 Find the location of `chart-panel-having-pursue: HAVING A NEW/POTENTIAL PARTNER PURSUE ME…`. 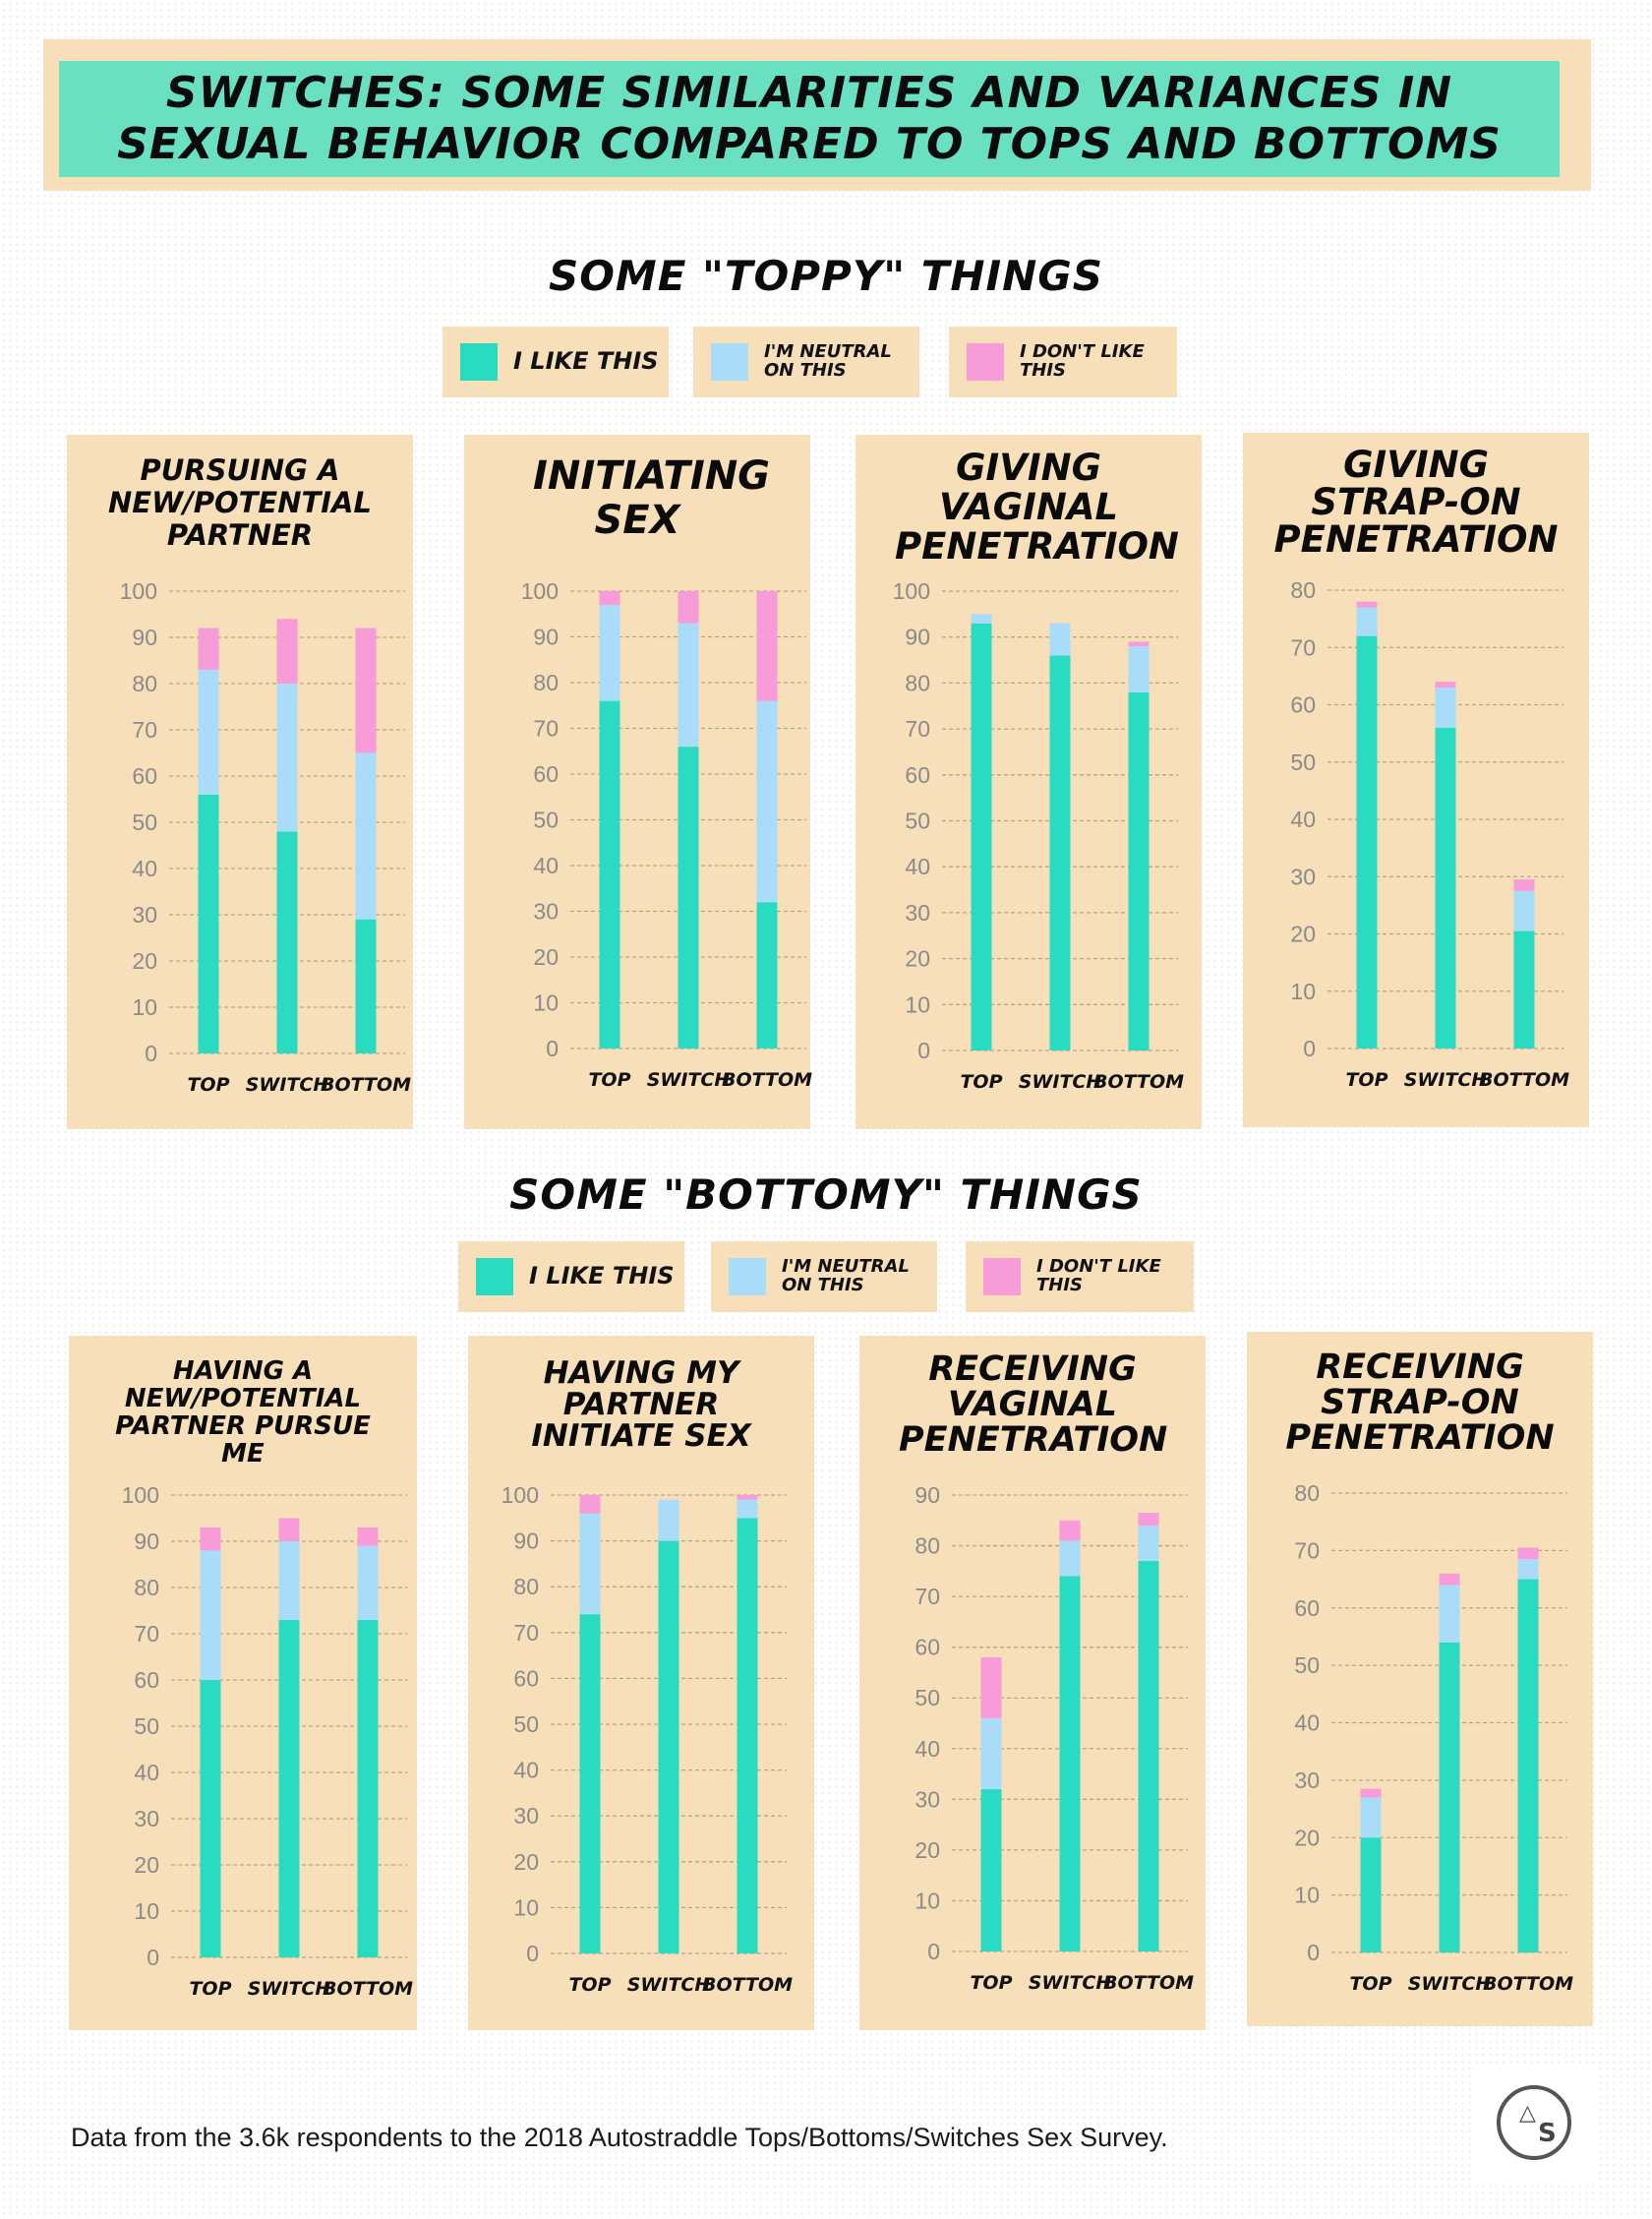

chart-panel-having-pursue: HAVING A NEW/POTENTIAL PARTNER PURSUE ME… is located at coordinates (243, 1683).